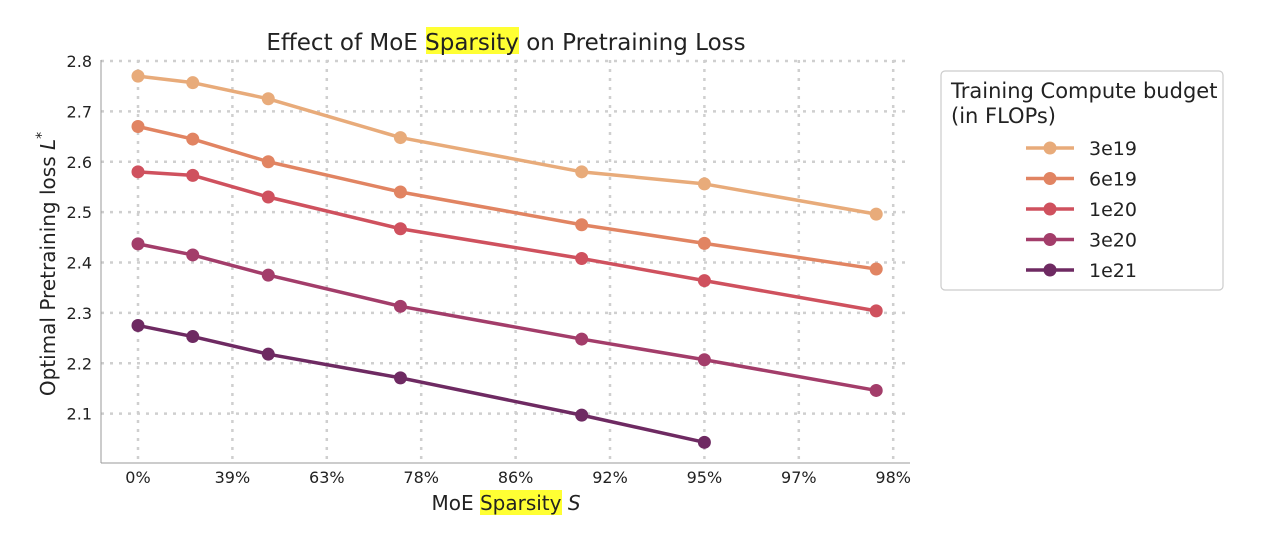 Image resolution: width=1280 pixels, height=552 pixels. I want to click on legend-label: 6e19, so click(1113, 180).